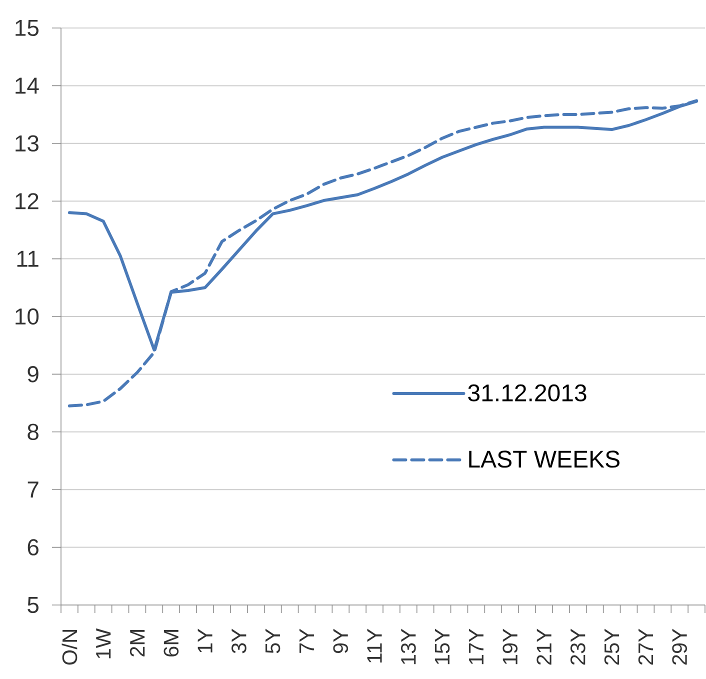  I want to click on x-tick-label: 1W, so click(103, 643).